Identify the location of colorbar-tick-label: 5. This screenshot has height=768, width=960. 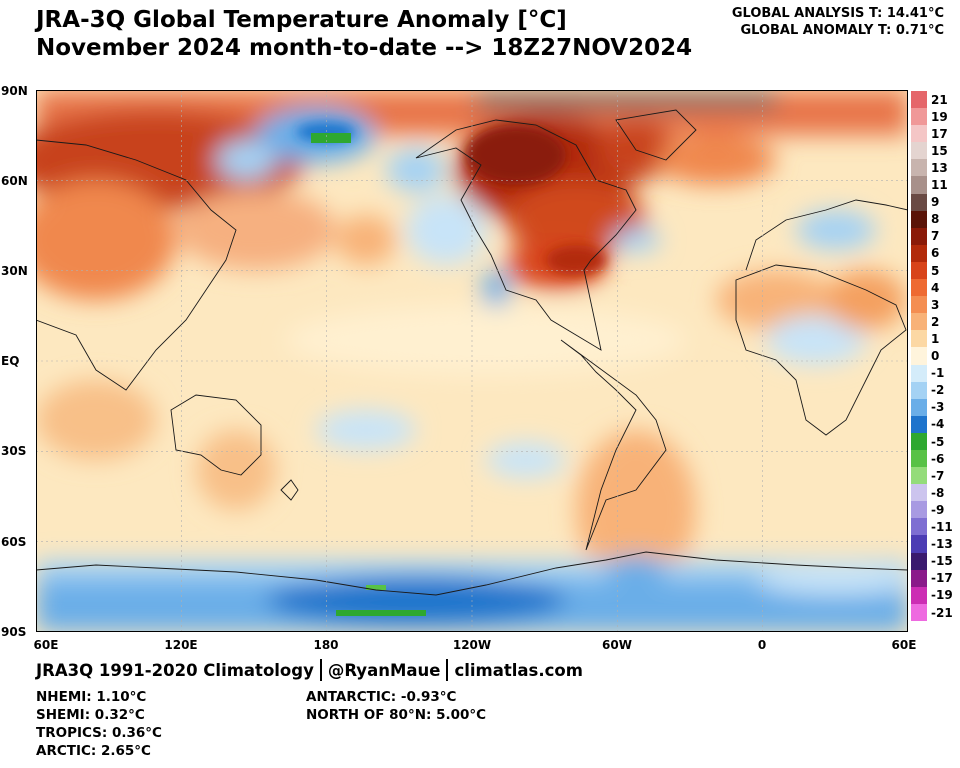
(935, 270).